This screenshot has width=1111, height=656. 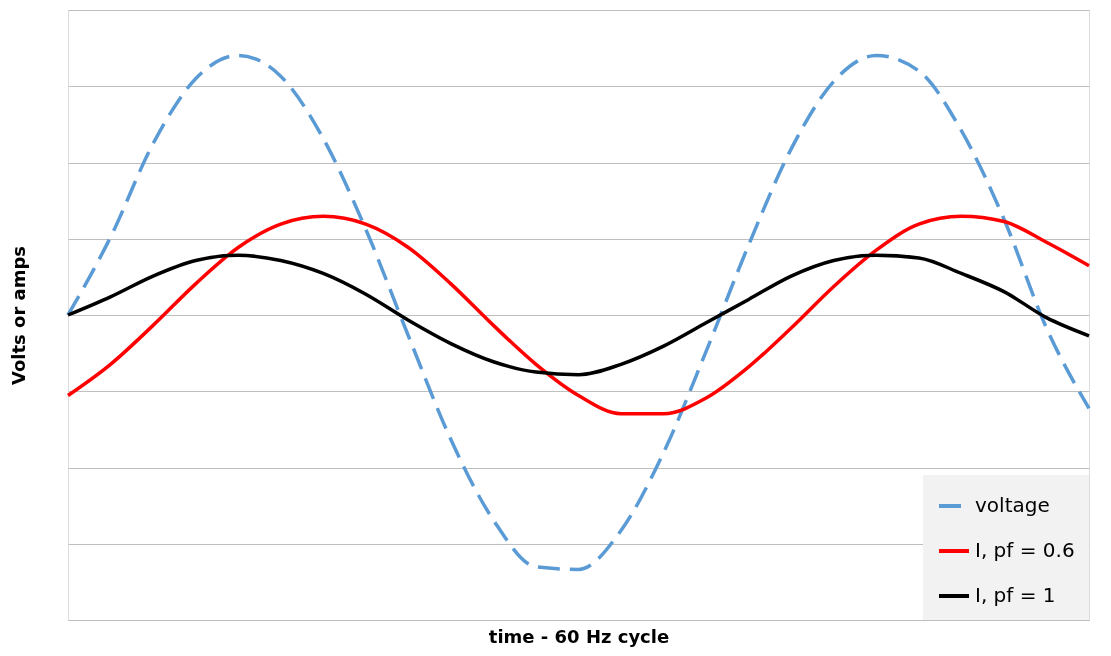 What do you see at coordinates (1012, 505) in the screenshot?
I see `legend-label: voltage` at bounding box center [1012, 505].